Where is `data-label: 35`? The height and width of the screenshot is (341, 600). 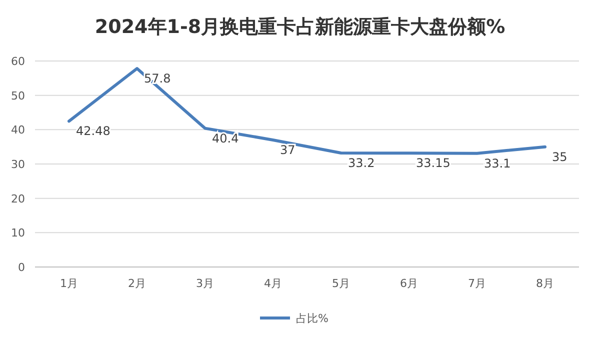
data-label: 35 is located at coordinates (560, 157).